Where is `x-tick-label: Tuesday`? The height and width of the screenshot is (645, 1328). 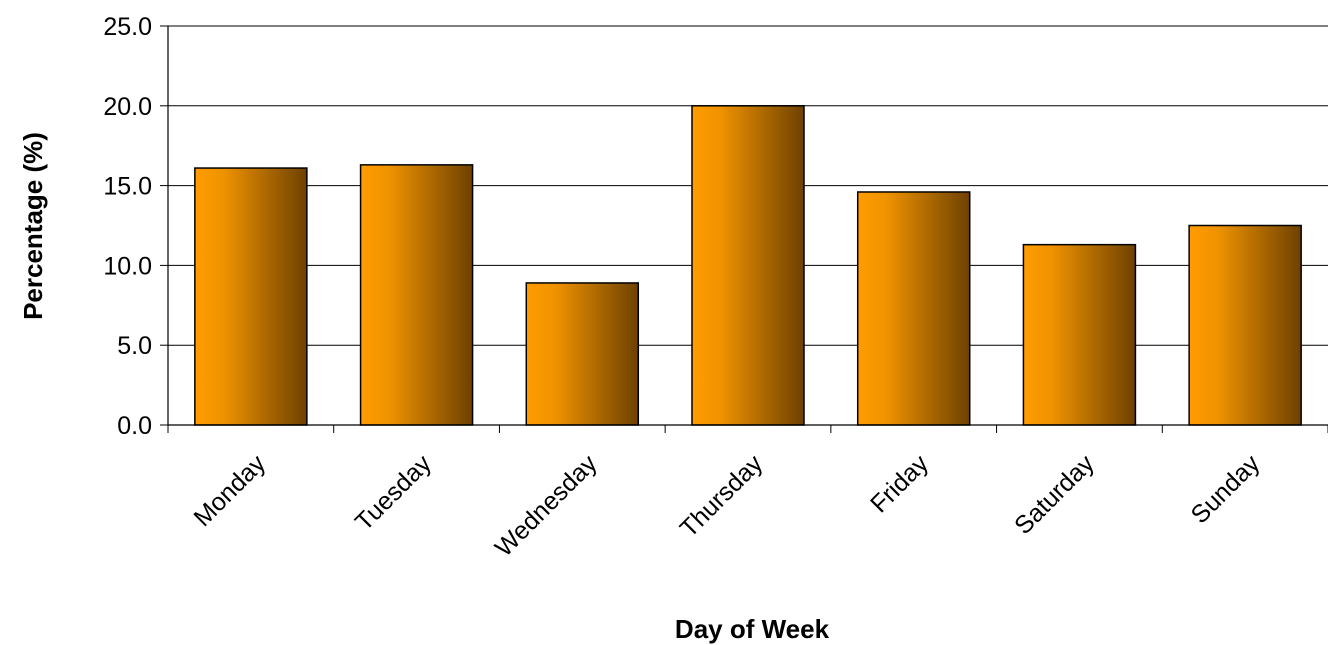
x-tick-label: Tuesday is located at coordinates (393, 492).